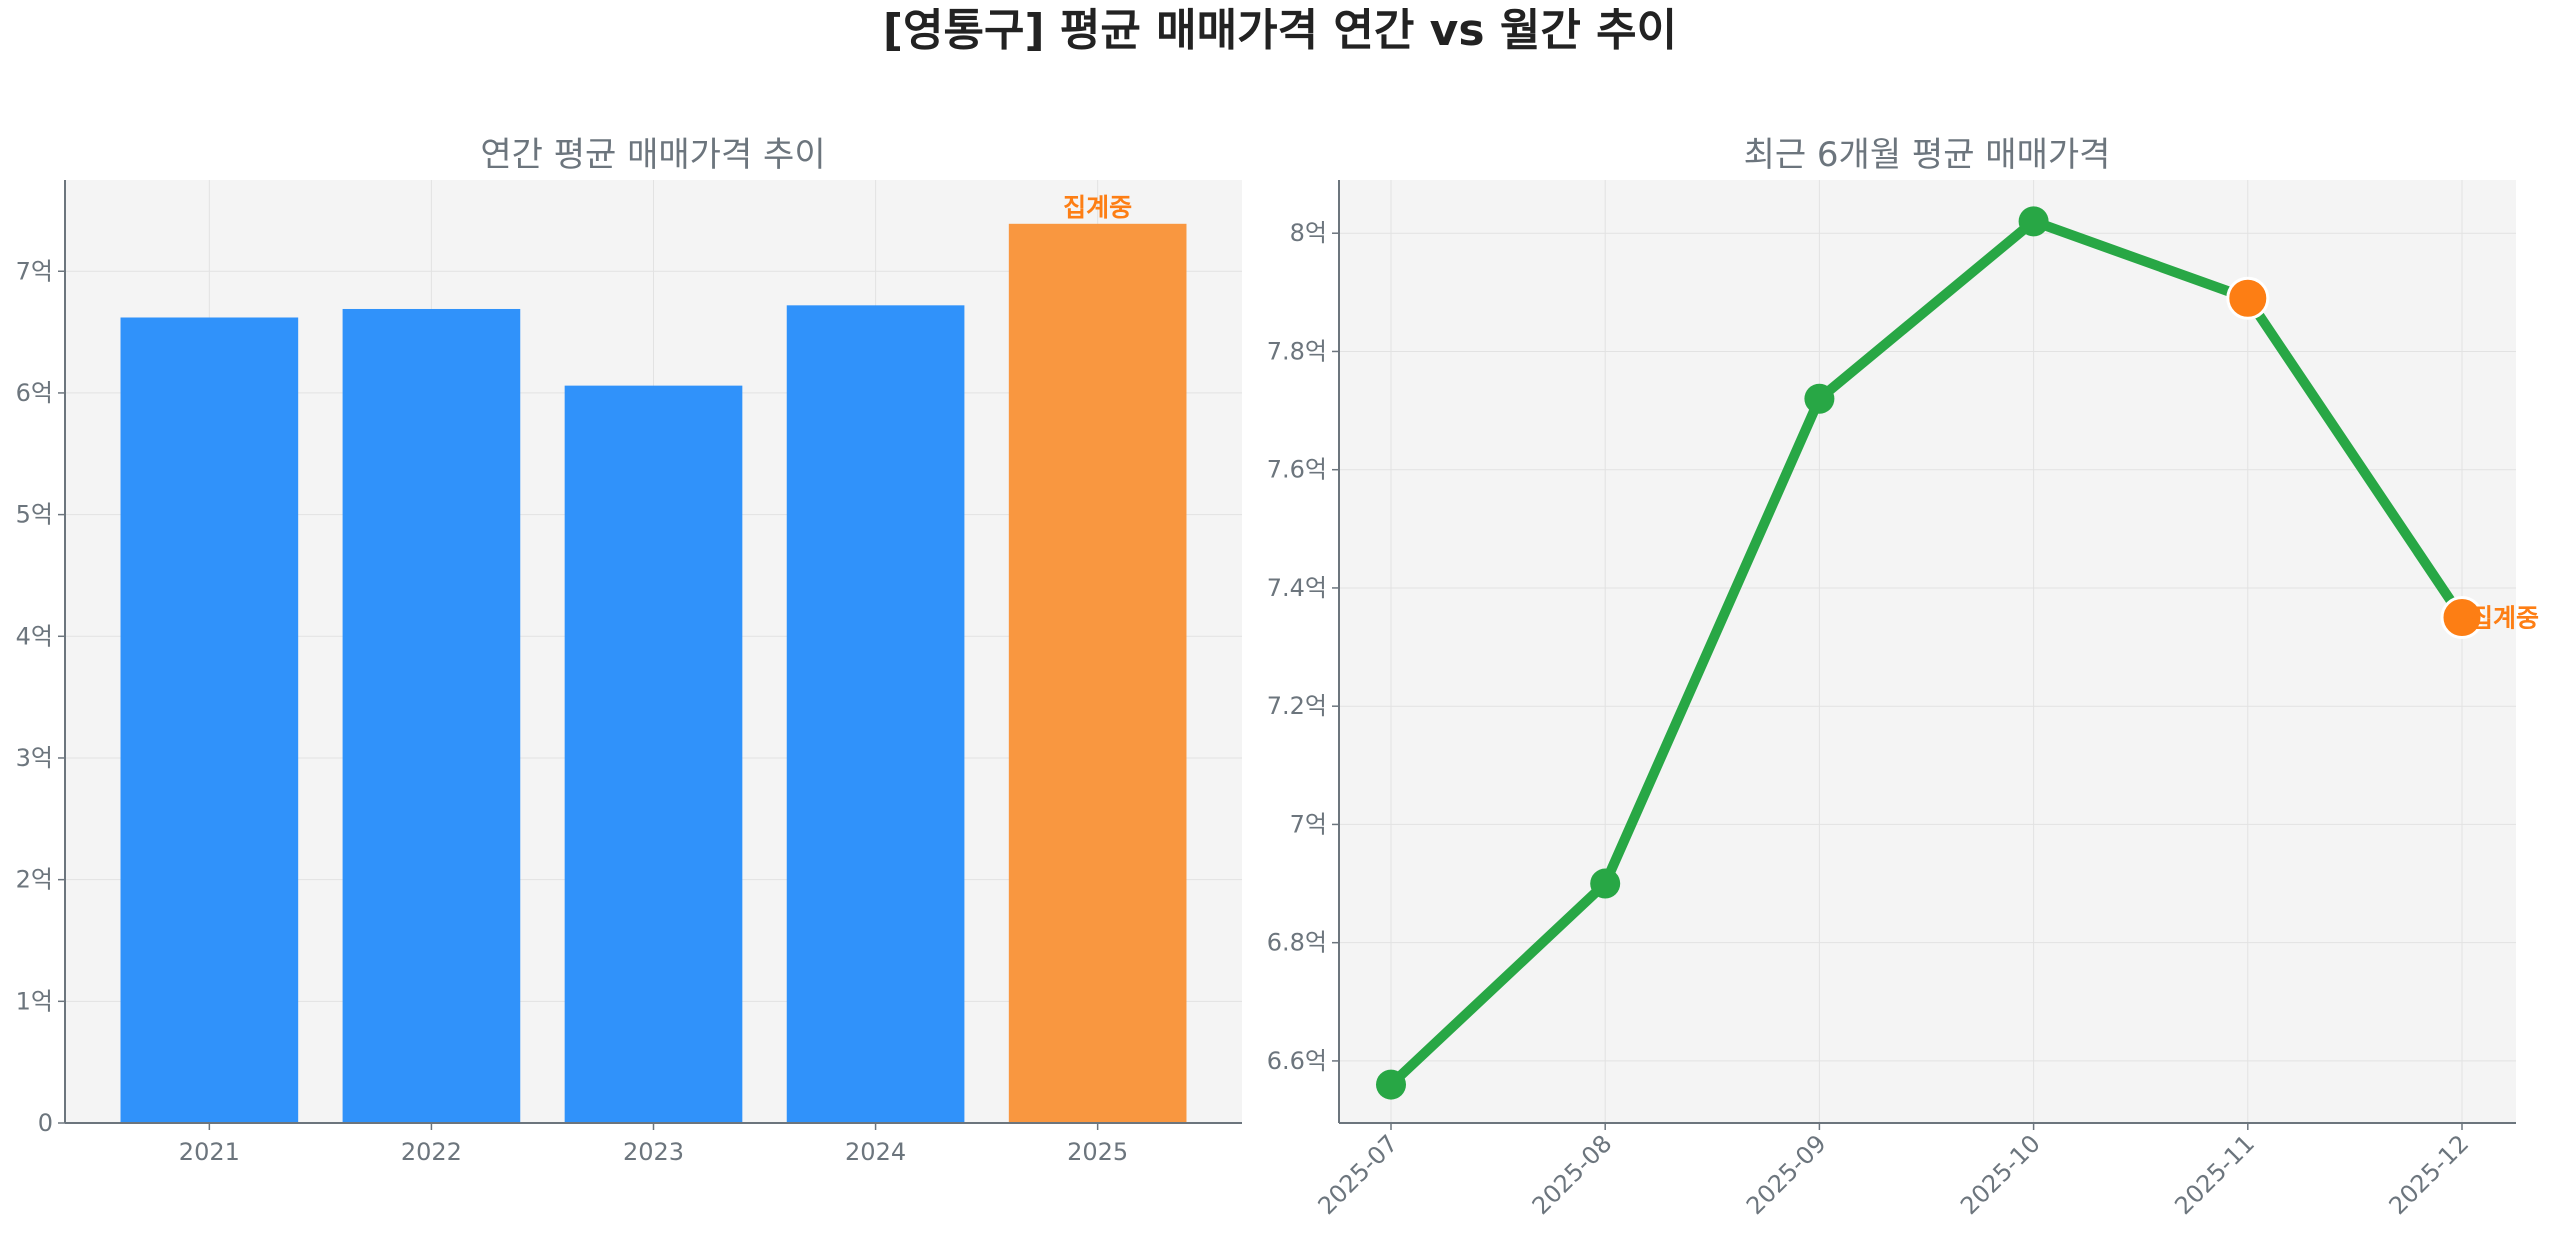 The image size is (2560, 1235). What do you see at coordinates (34, 515) in the screenshot?
I see `y-tick-label: 5억` at bounding box center [34, 515].